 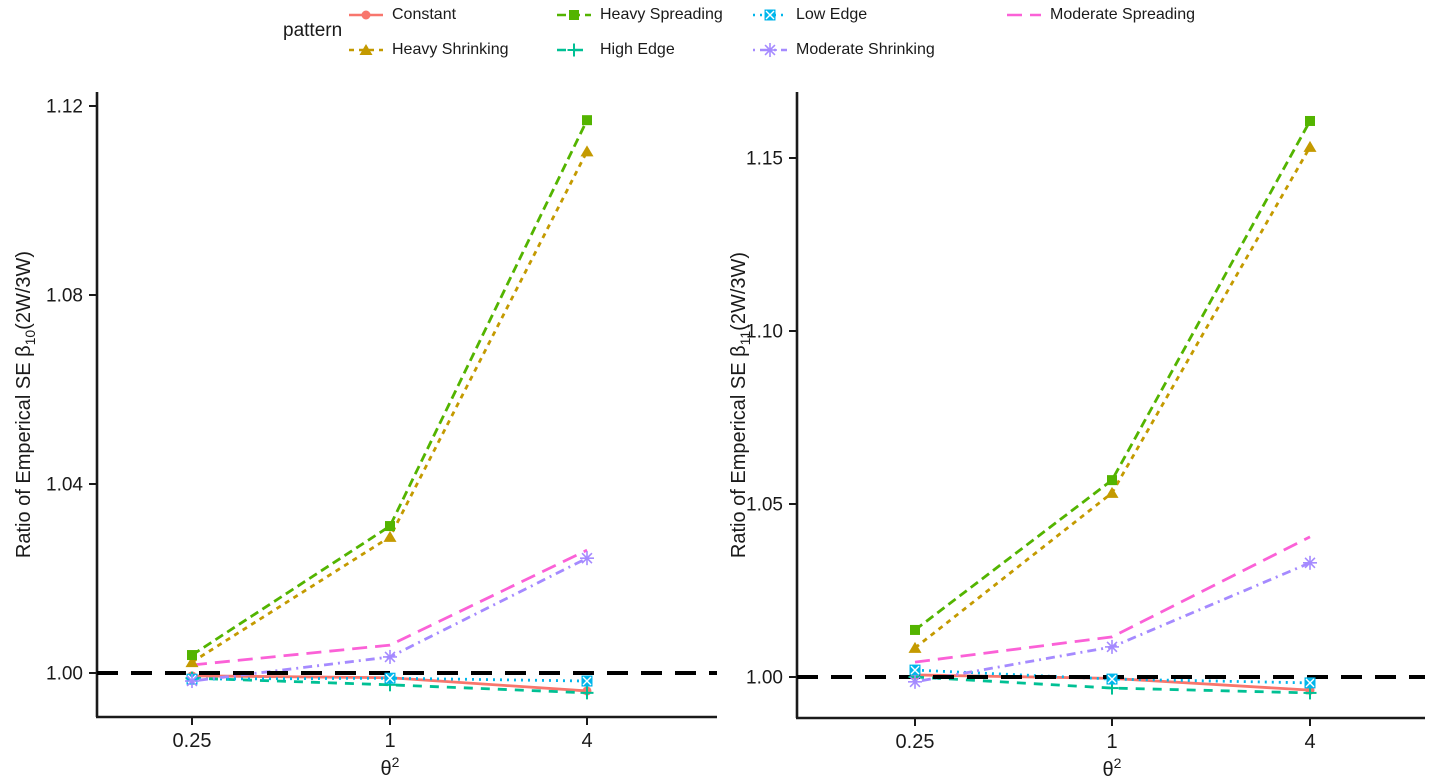 I want to click on legend-item-label: Heavy Spreading, so click(x=661, y=14).